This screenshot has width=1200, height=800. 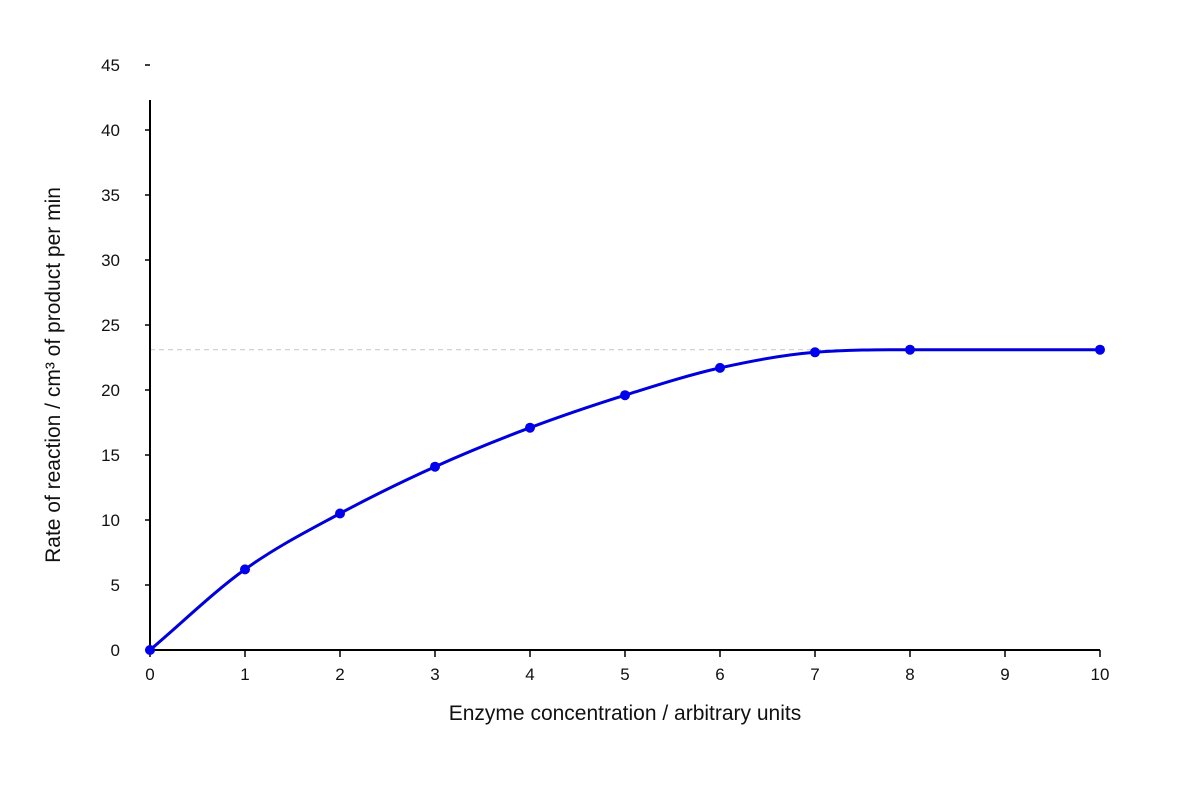 I want to click on x-tick-label: 4, so click(x=529, y=674).